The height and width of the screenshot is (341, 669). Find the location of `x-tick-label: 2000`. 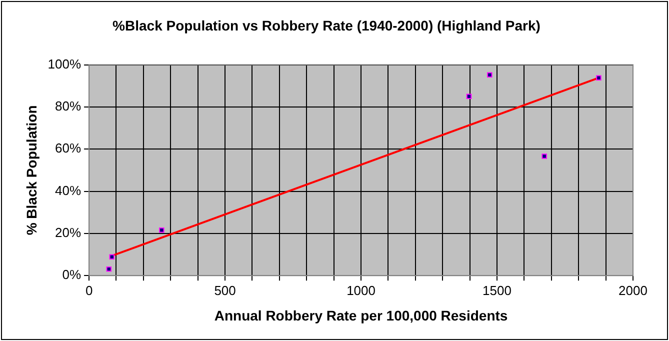

x-tick-label: 2000 is located at coordinates (633, 290).